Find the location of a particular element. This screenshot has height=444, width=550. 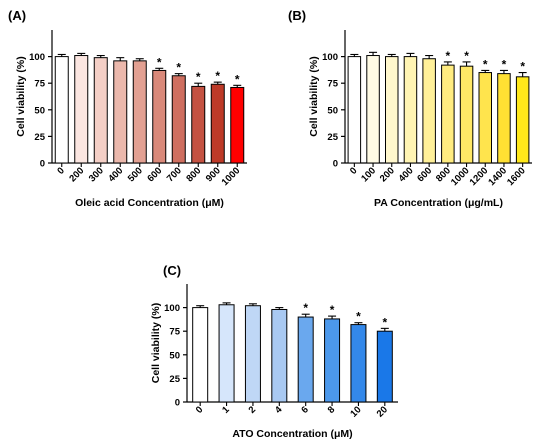

x-axis-label: Oleic acid Concentration (μM) is located at coordinates (149, 203).